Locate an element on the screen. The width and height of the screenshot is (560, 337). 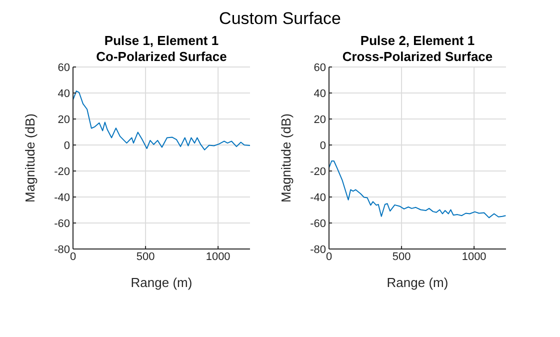
chart-title: Pulse 1, Element 1 Co-Polarized Surface is located at coordinates (161, 49).